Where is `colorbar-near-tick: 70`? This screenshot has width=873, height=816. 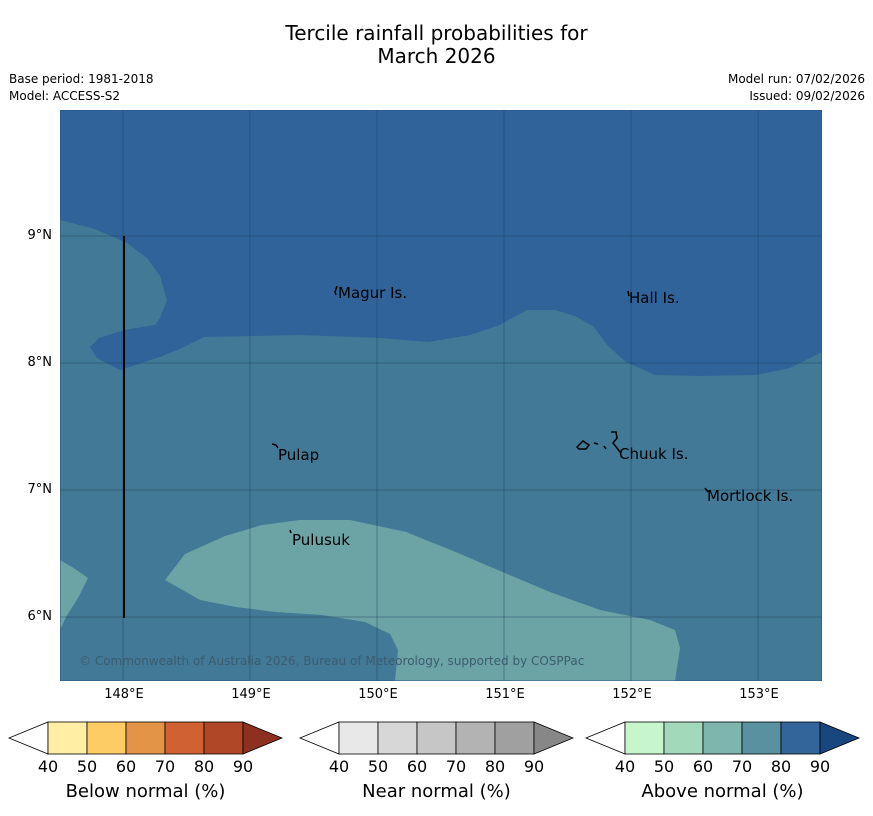
colorbar-near-tick: 70 is located at coordinates (456, 766).